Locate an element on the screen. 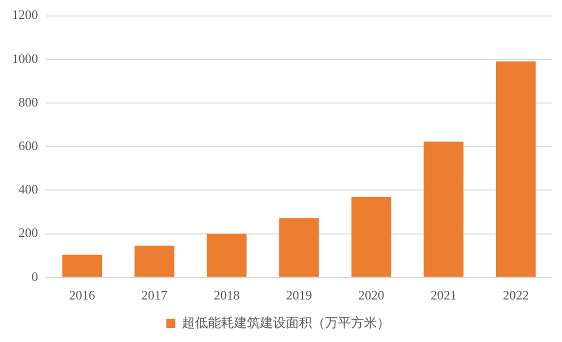 The width and height of the screenshot is (562, 342). y-tick-label: 1200 is located at coordinates (25, 14).